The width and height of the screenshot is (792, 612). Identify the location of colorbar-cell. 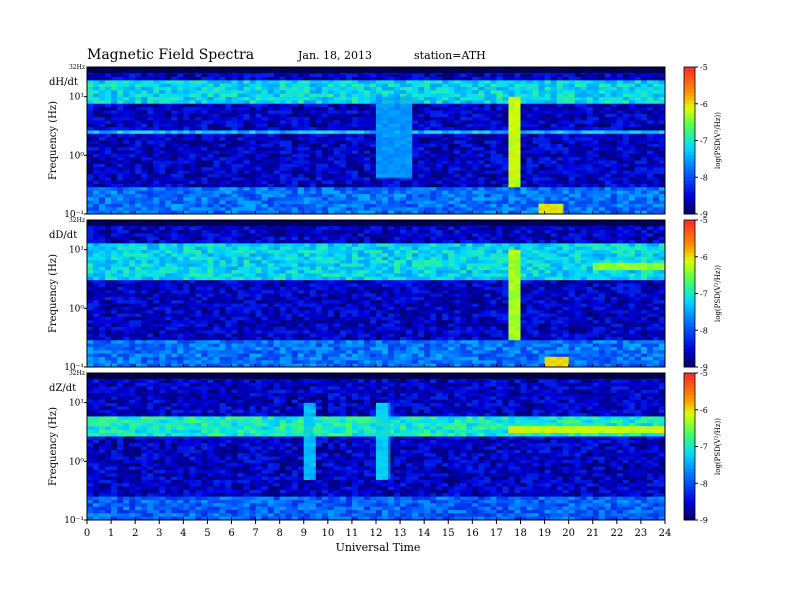
(689, 208).